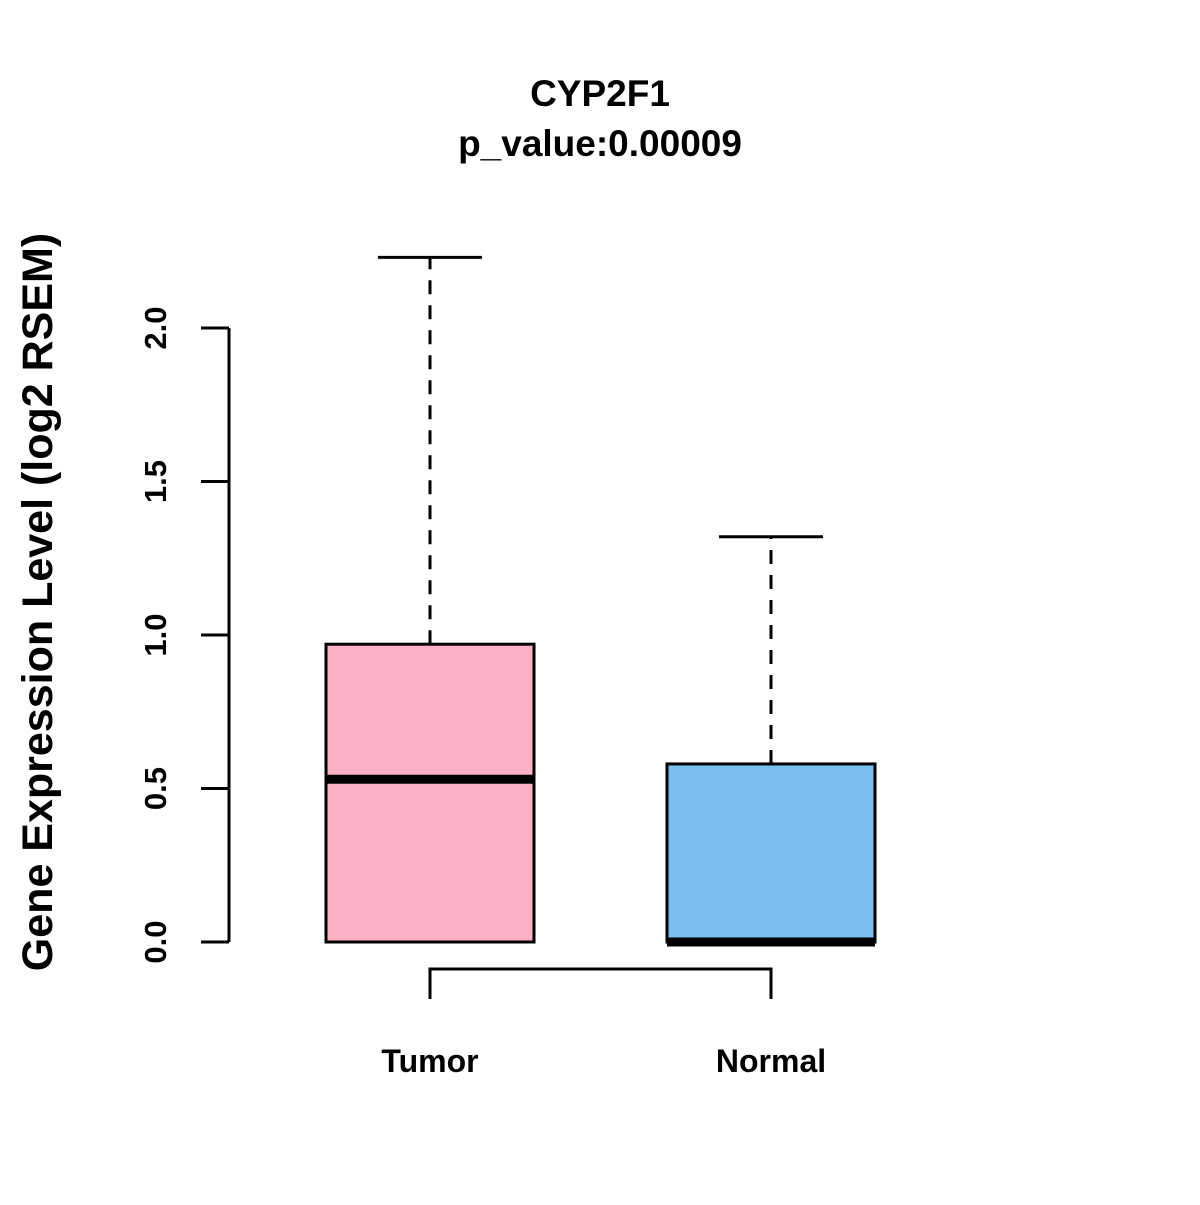 The height and width of the screenshot is (1205, 1200). What do you see at coordinates (771, 741) in the screenshot?
I see `box-group-normal` at bounding box center [771, 741].